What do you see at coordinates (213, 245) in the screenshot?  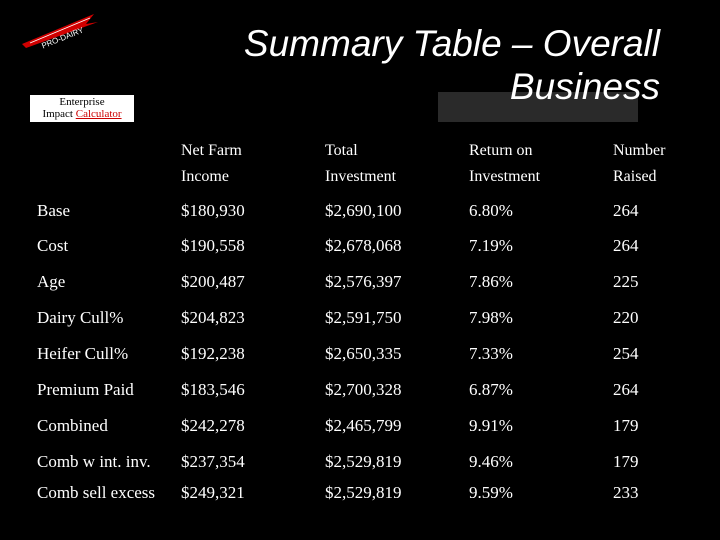 I see `net-farm-income-cell: $190,558` at bounding box center [213, 245].